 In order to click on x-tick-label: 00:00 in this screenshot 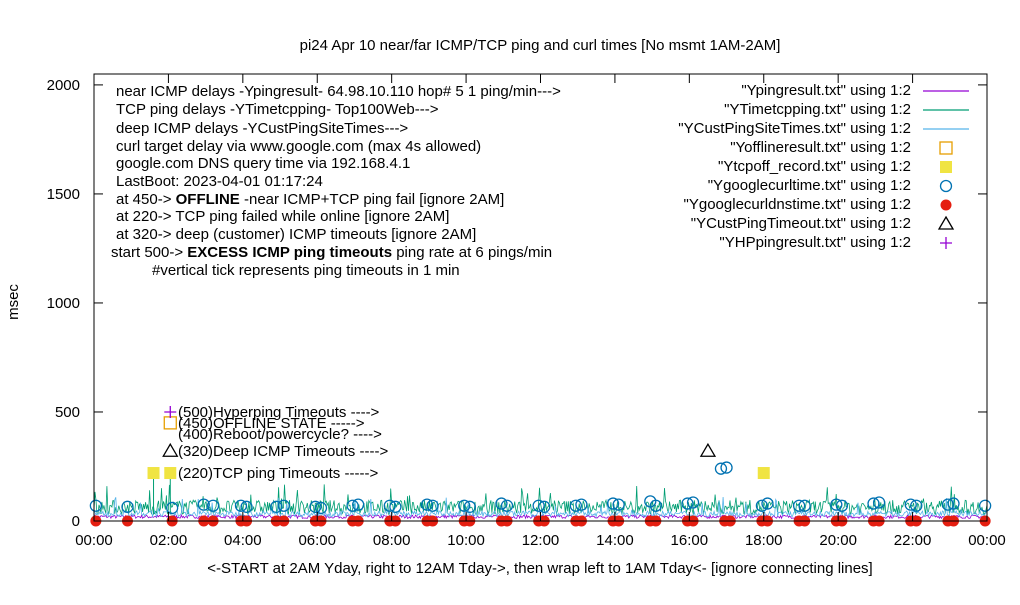, I will do `click(987, 540)`.